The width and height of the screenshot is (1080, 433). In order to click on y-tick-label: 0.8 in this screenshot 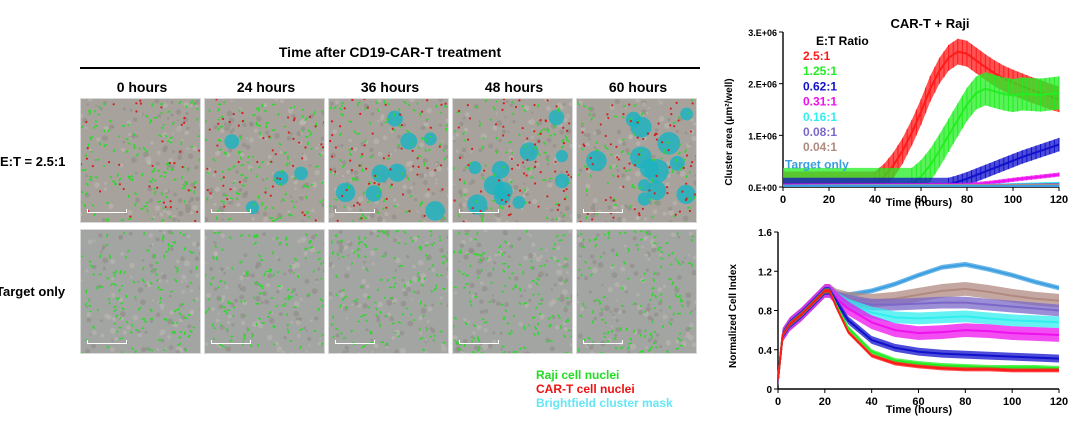, I will do `click(765, 312)`.